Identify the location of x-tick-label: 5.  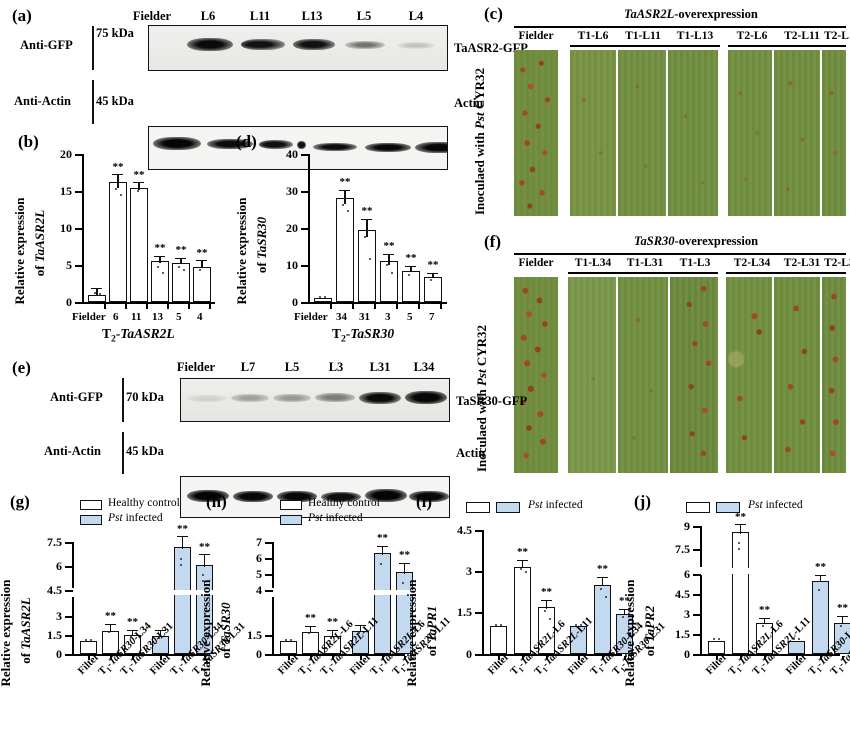
(410, 317).